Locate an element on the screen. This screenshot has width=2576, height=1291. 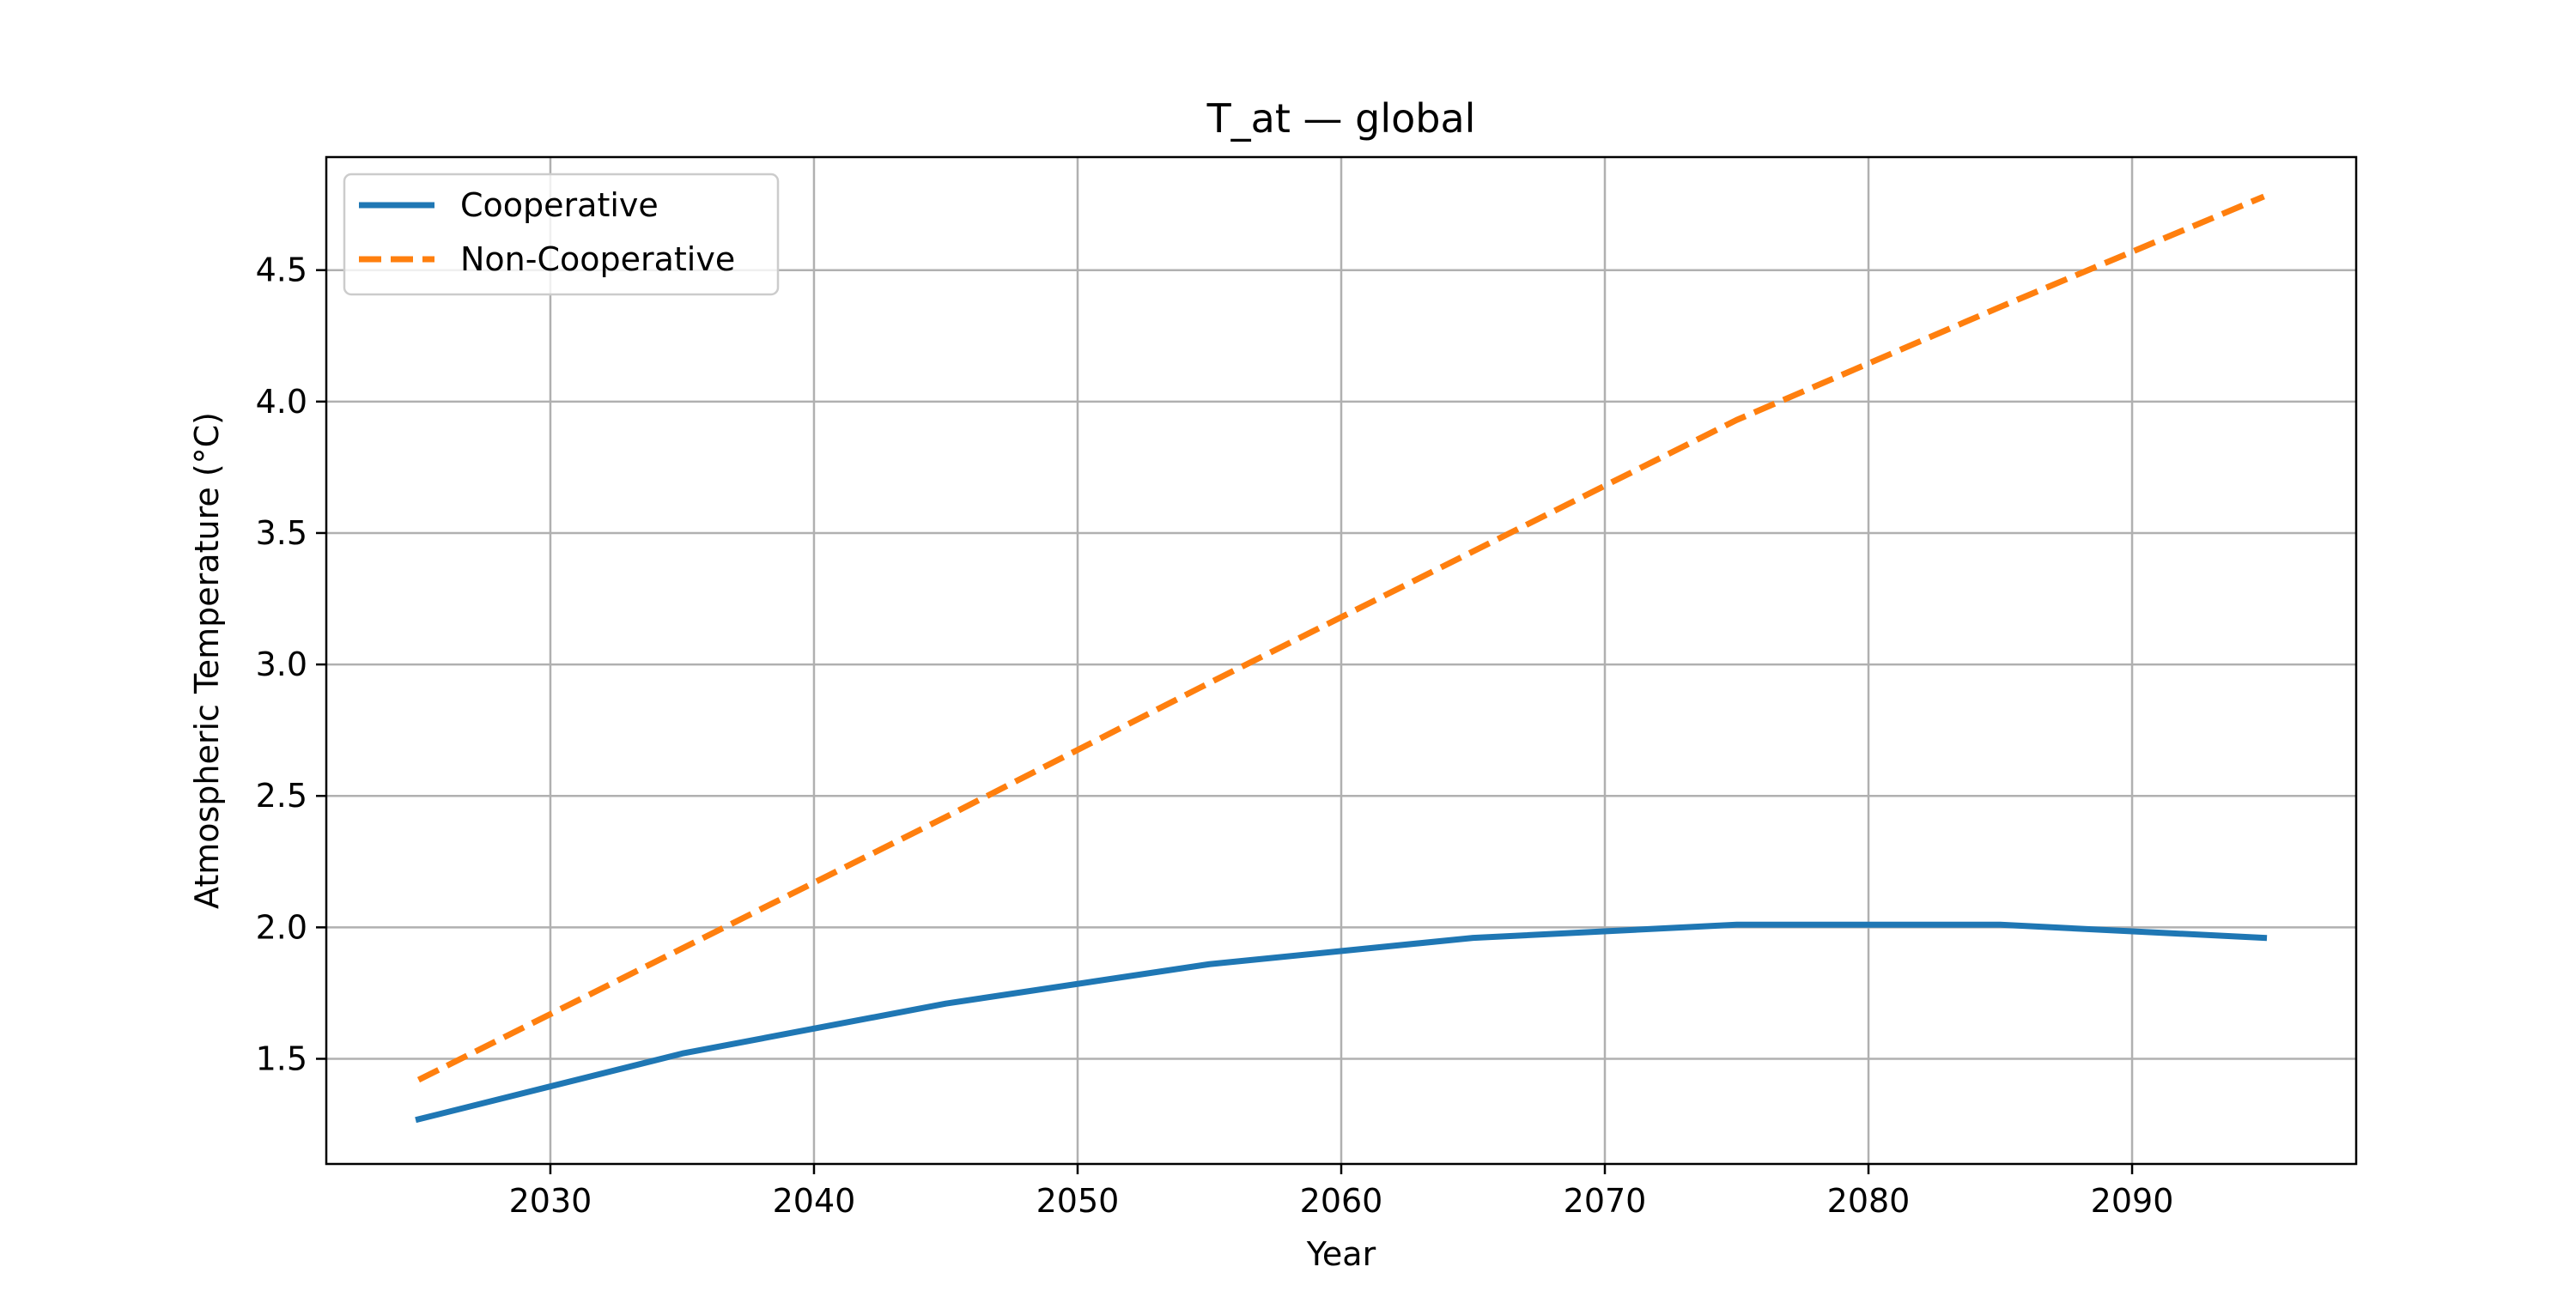
y-tick-label: 2.0 is located at coordinates (281, 927).